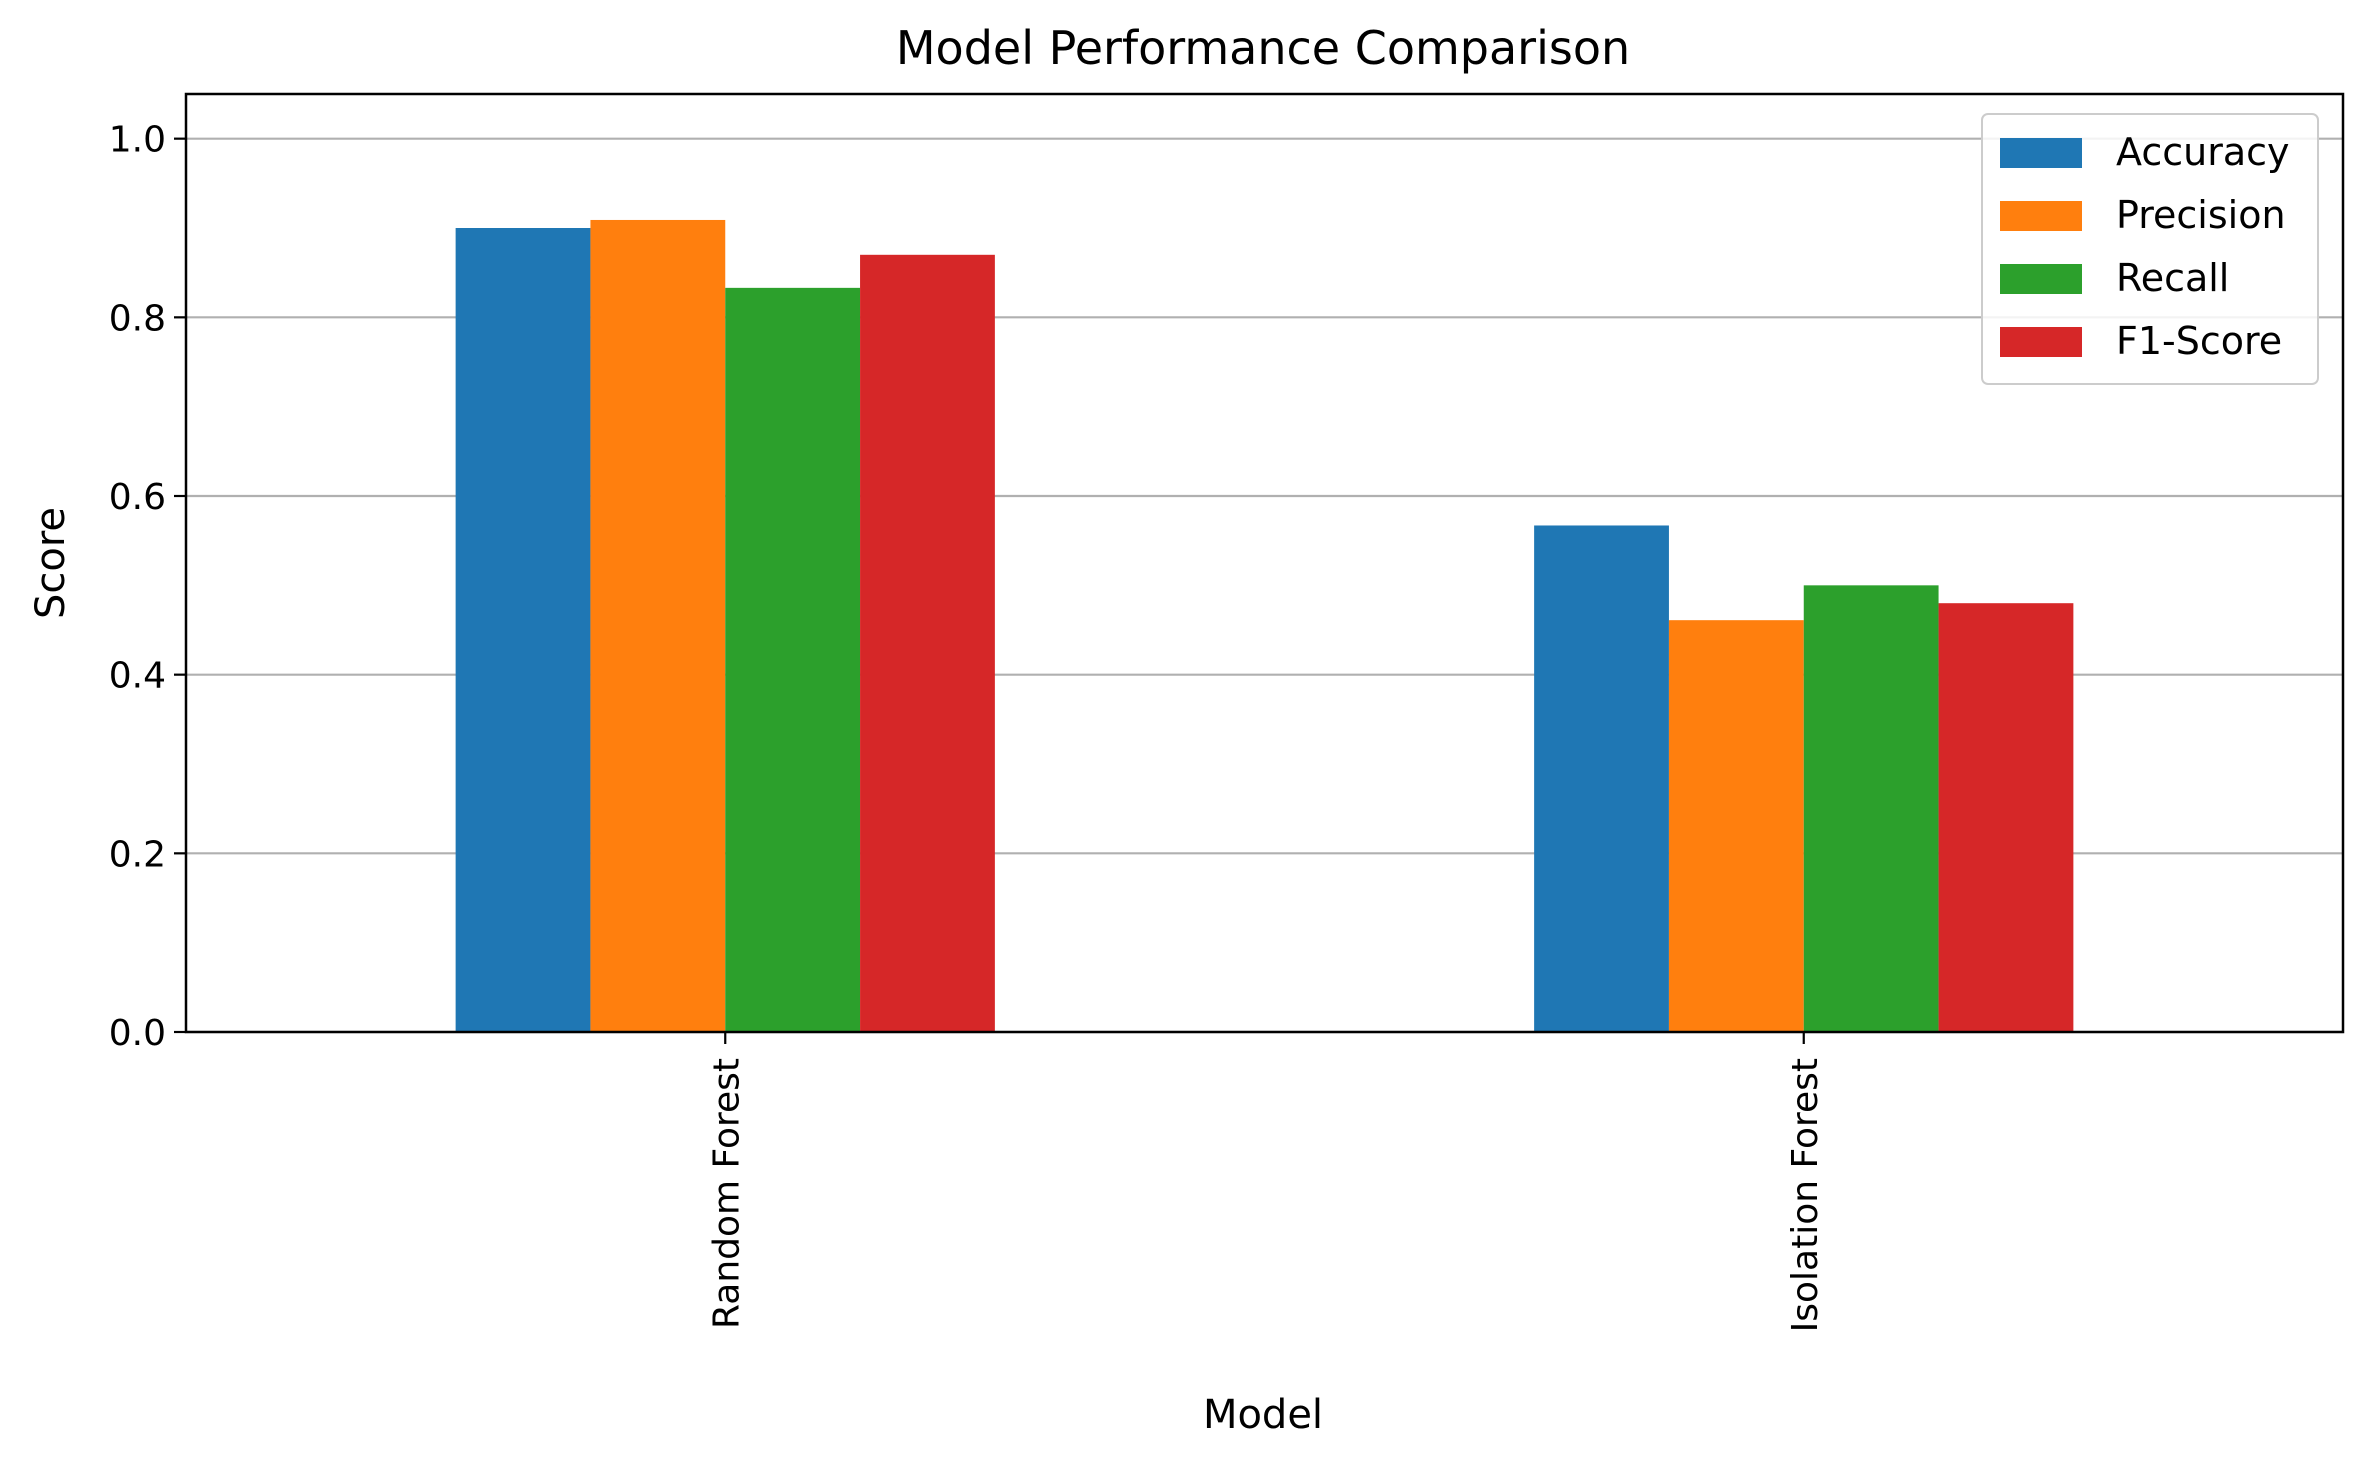 This screenshot has height=1466, width=2370. Describe the element at coordinates (1263, 1415) in the screenshot. I see `x-axis-label: Model` at that location.